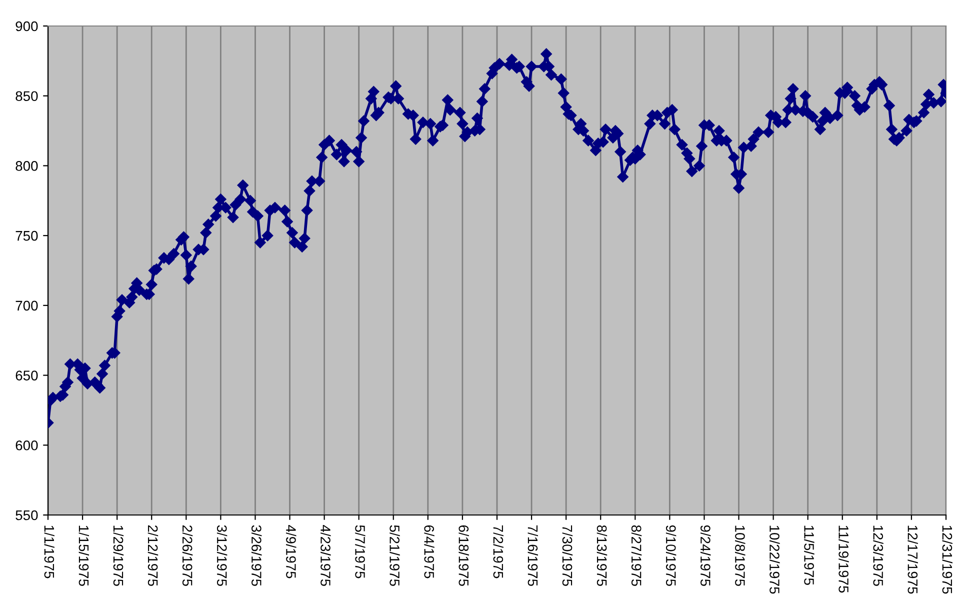  Describe the element at coordinates (27, 445) in the screenshot. I see `y-tick-label: 600` at that location.